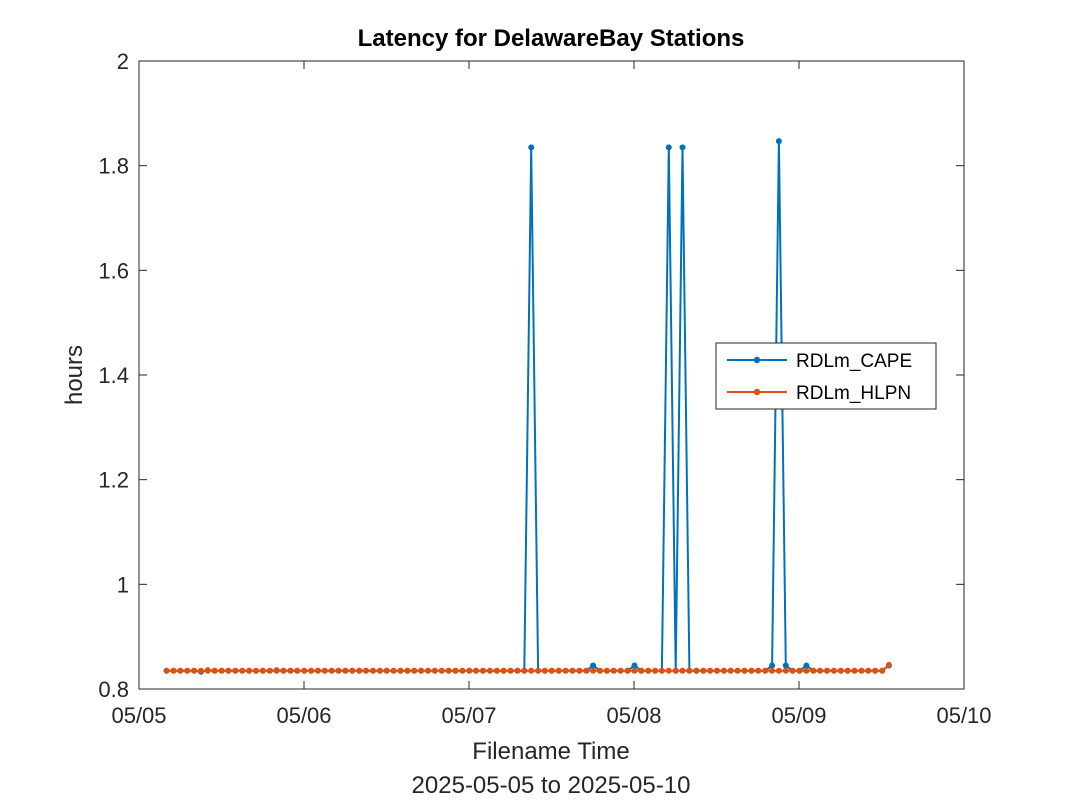  What do you see at coordinates (757, 360) in the screenshot?
I see `legend-marker-cape` at bounding box center [757, 360].